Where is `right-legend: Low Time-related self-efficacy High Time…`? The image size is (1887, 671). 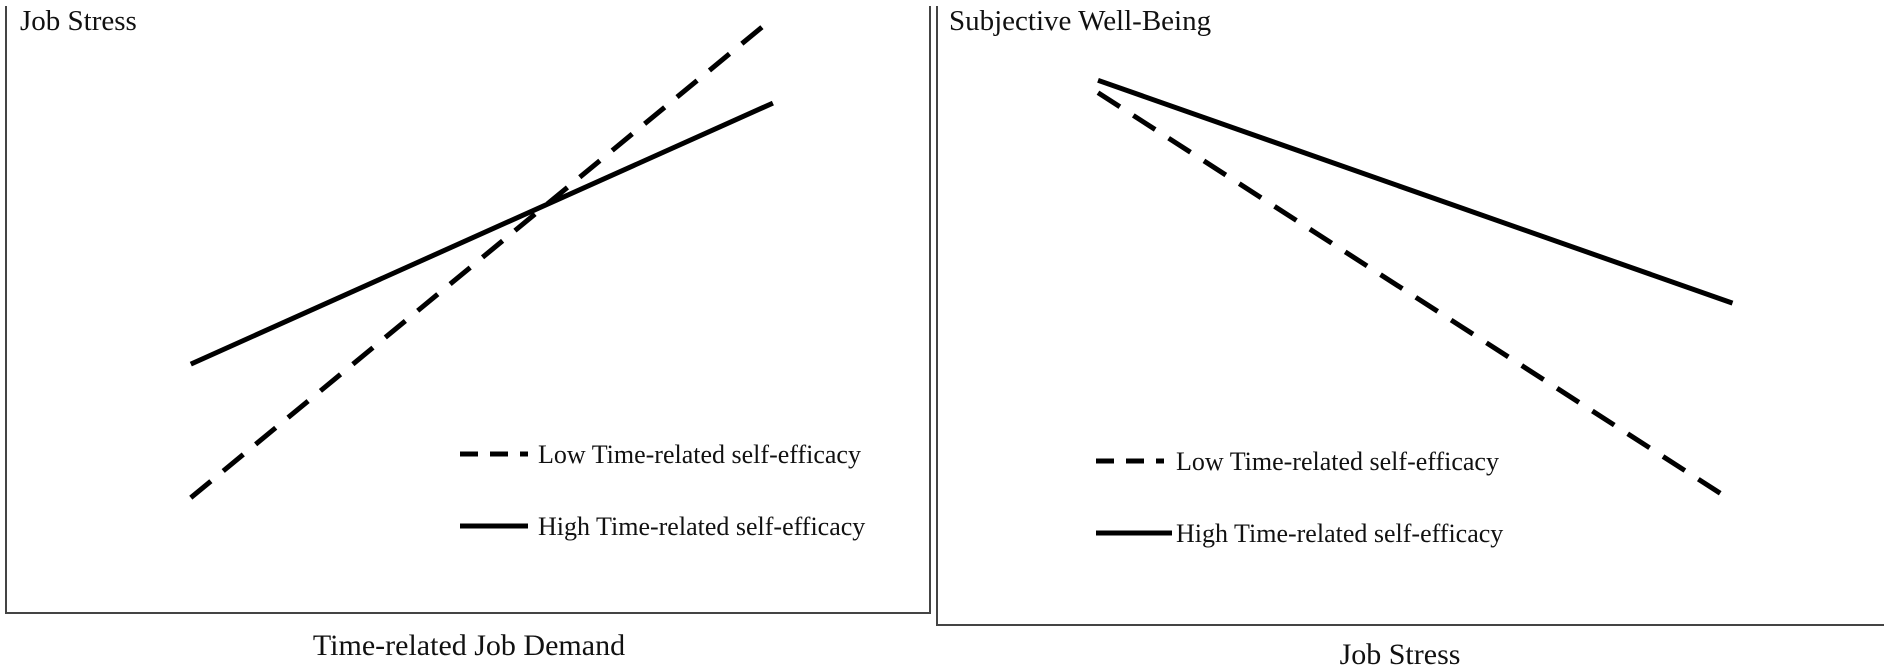
right-legend: Low Time-related self-efficacy High Time… is located at coordinates (1299, 497).